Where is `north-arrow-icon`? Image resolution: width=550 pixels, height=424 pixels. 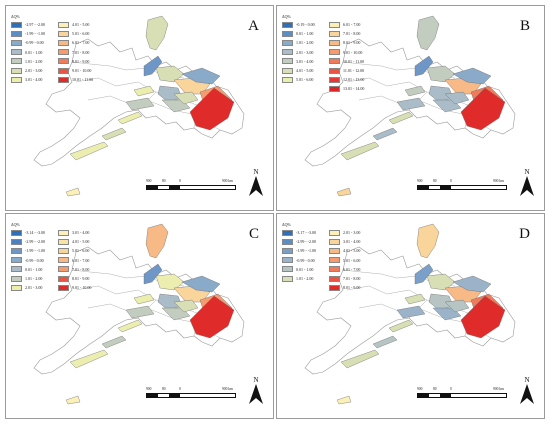 north-arrow-icon is located at coordinates (527, 186).